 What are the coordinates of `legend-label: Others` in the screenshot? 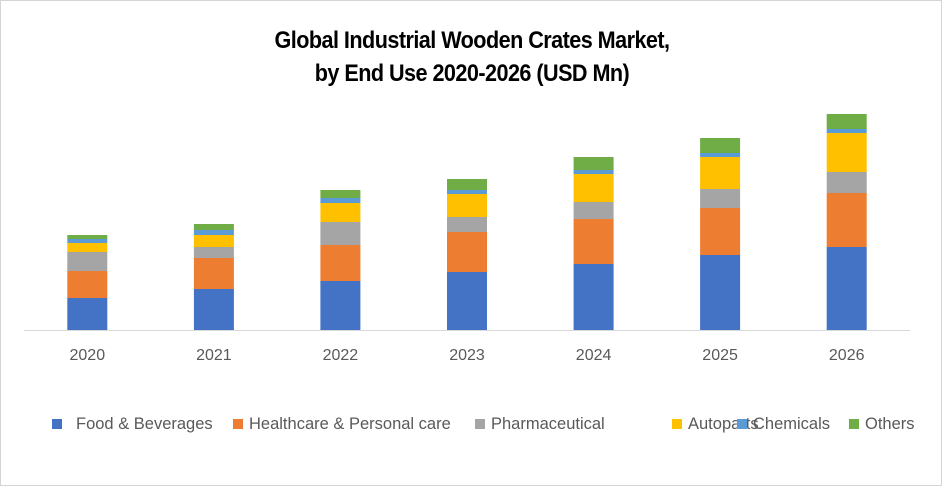 It's located at (890, 423).